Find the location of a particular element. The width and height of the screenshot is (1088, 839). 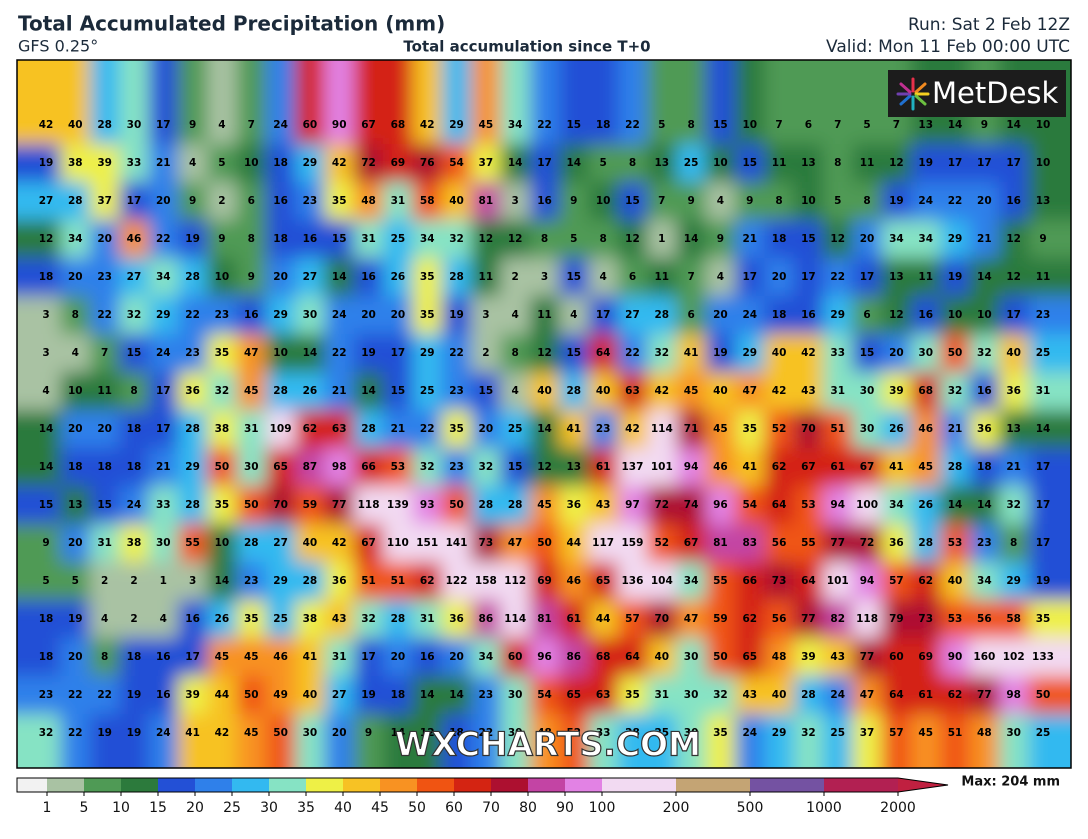

value-label: 39 is located at coordinates (808, 657).